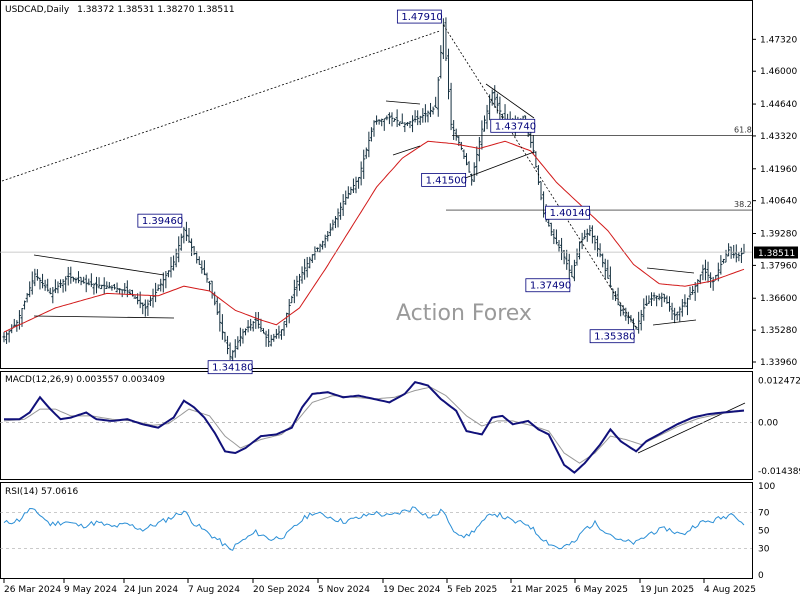  I want to click on trend-line-dashed, so click(220, 106).